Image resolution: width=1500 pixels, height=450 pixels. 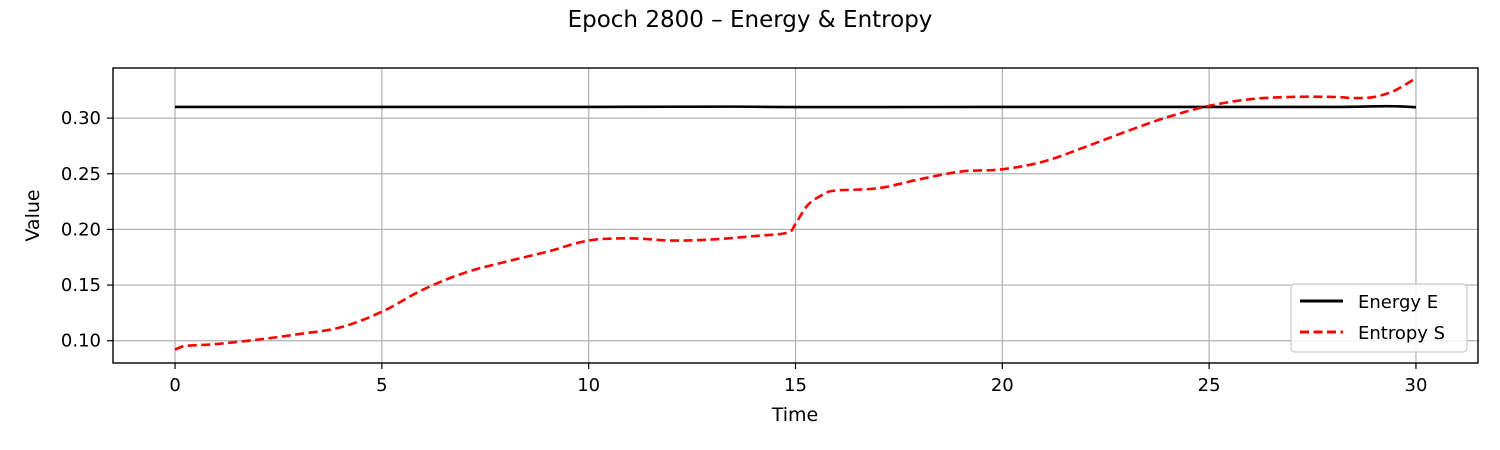 I want to click on x-tick-label: 10, so click(x=588, y=385).